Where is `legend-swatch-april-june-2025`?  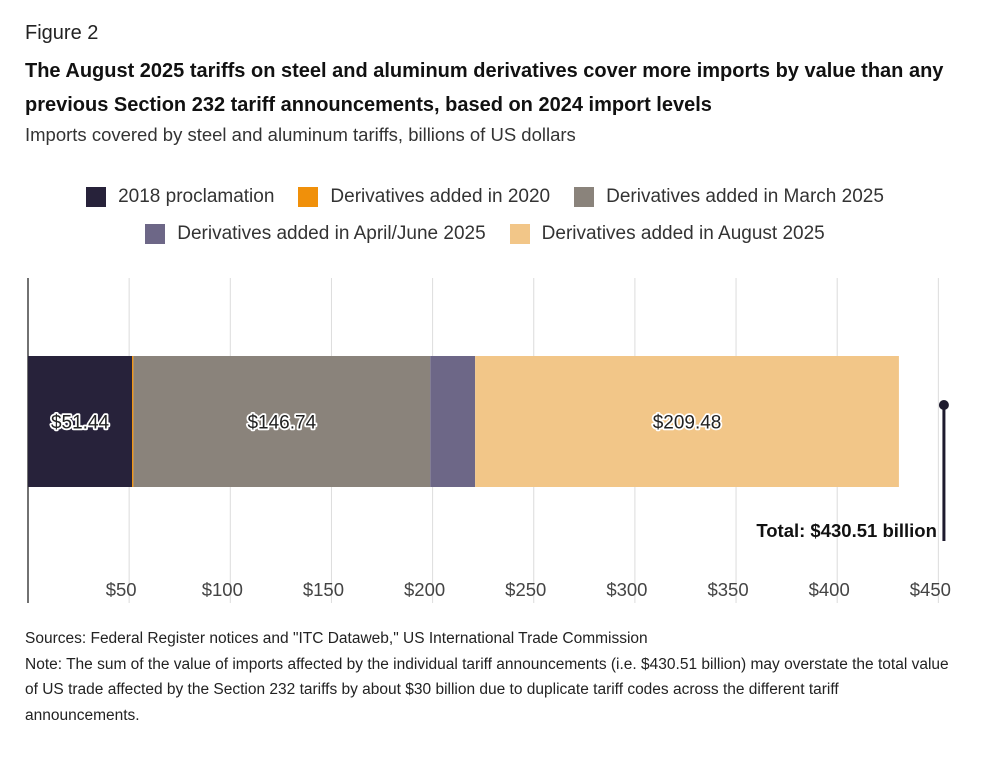 legend-swatch-april-june-2025 is located at coordinates (155, 233).